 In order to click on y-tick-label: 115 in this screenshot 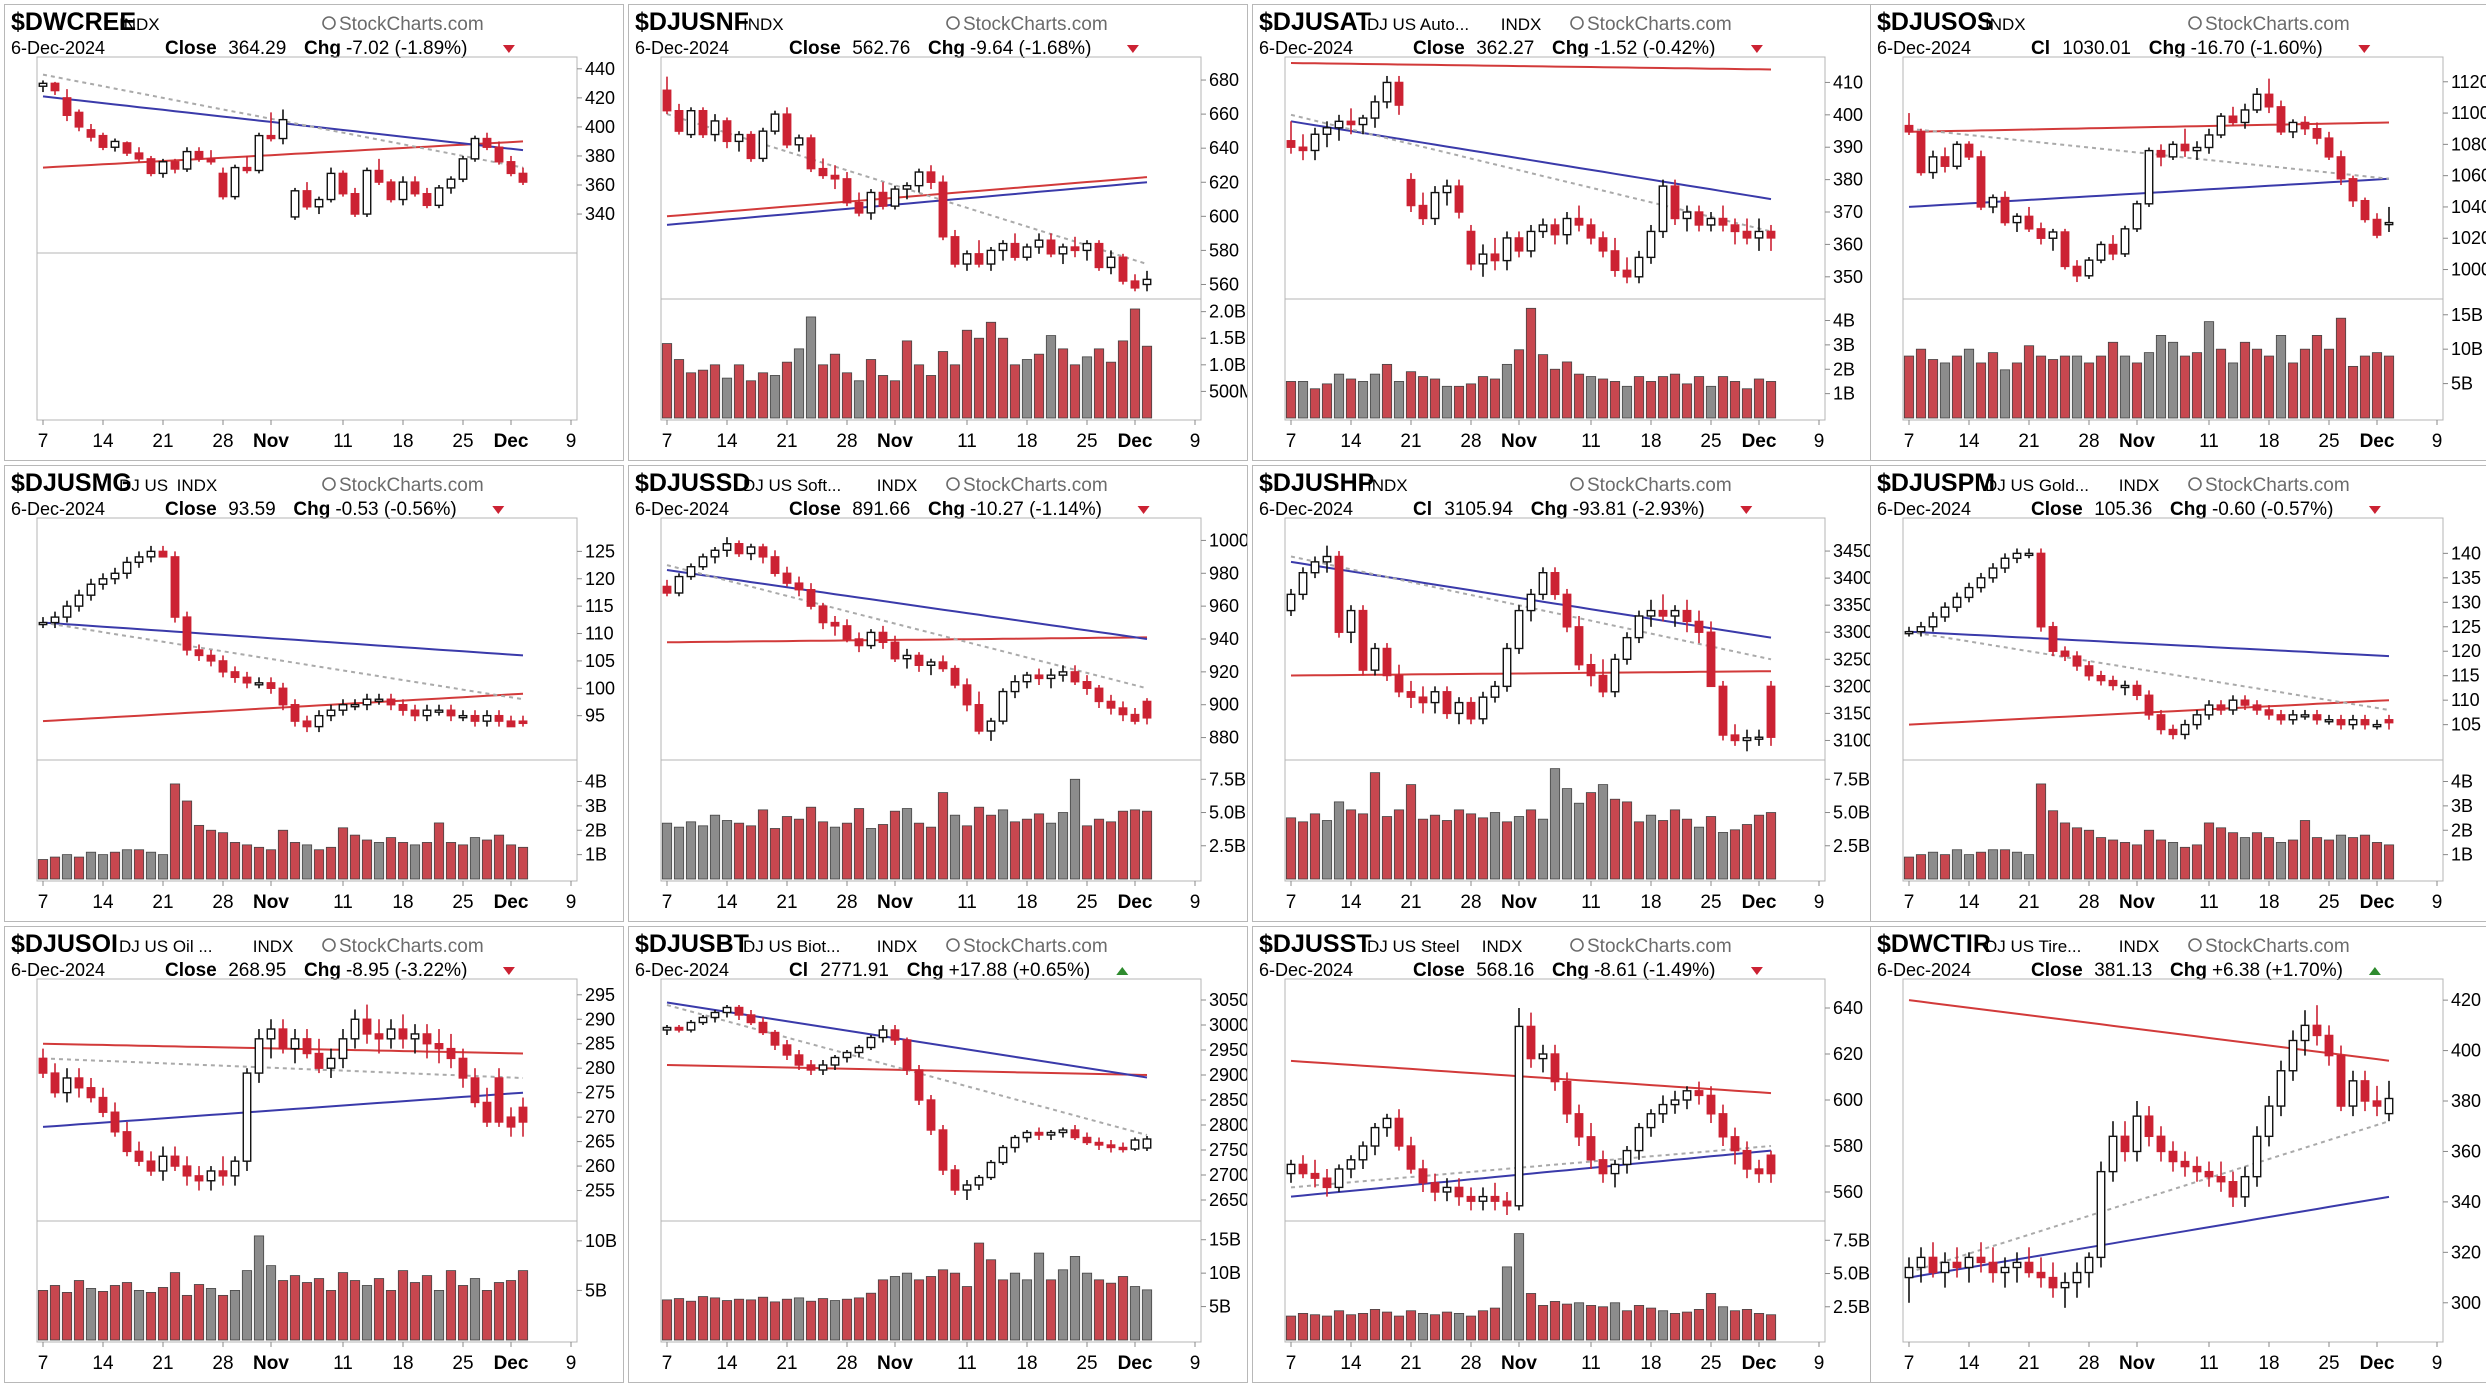, I will do `click(599, 606)`.